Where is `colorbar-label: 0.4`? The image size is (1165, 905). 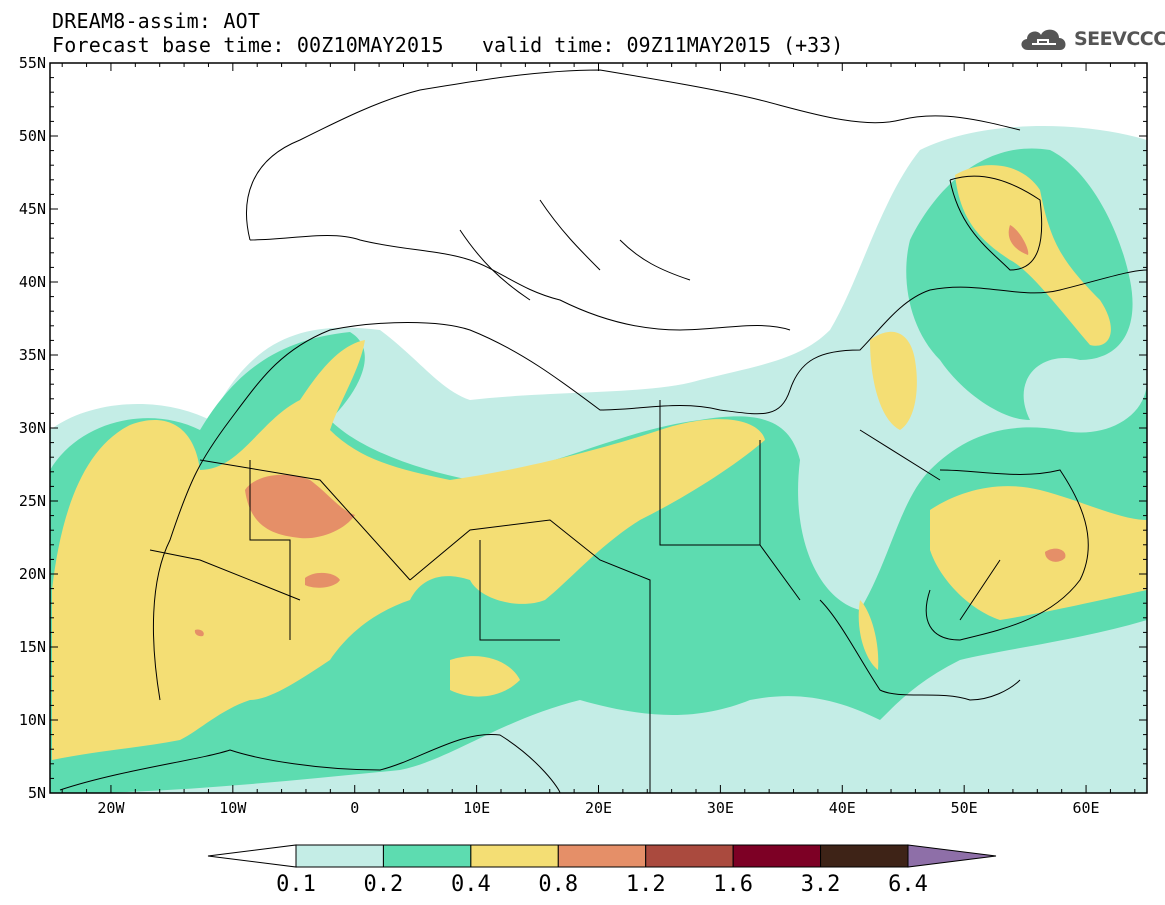
colorbar-label: 0.4 is located at coordinates (470, 884).